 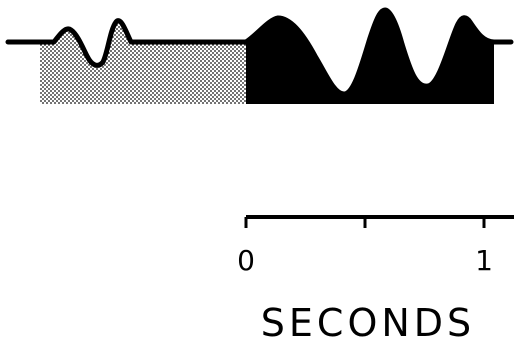 I want to click on time-axis-title: SECONDS, so click(x=368, y=320).